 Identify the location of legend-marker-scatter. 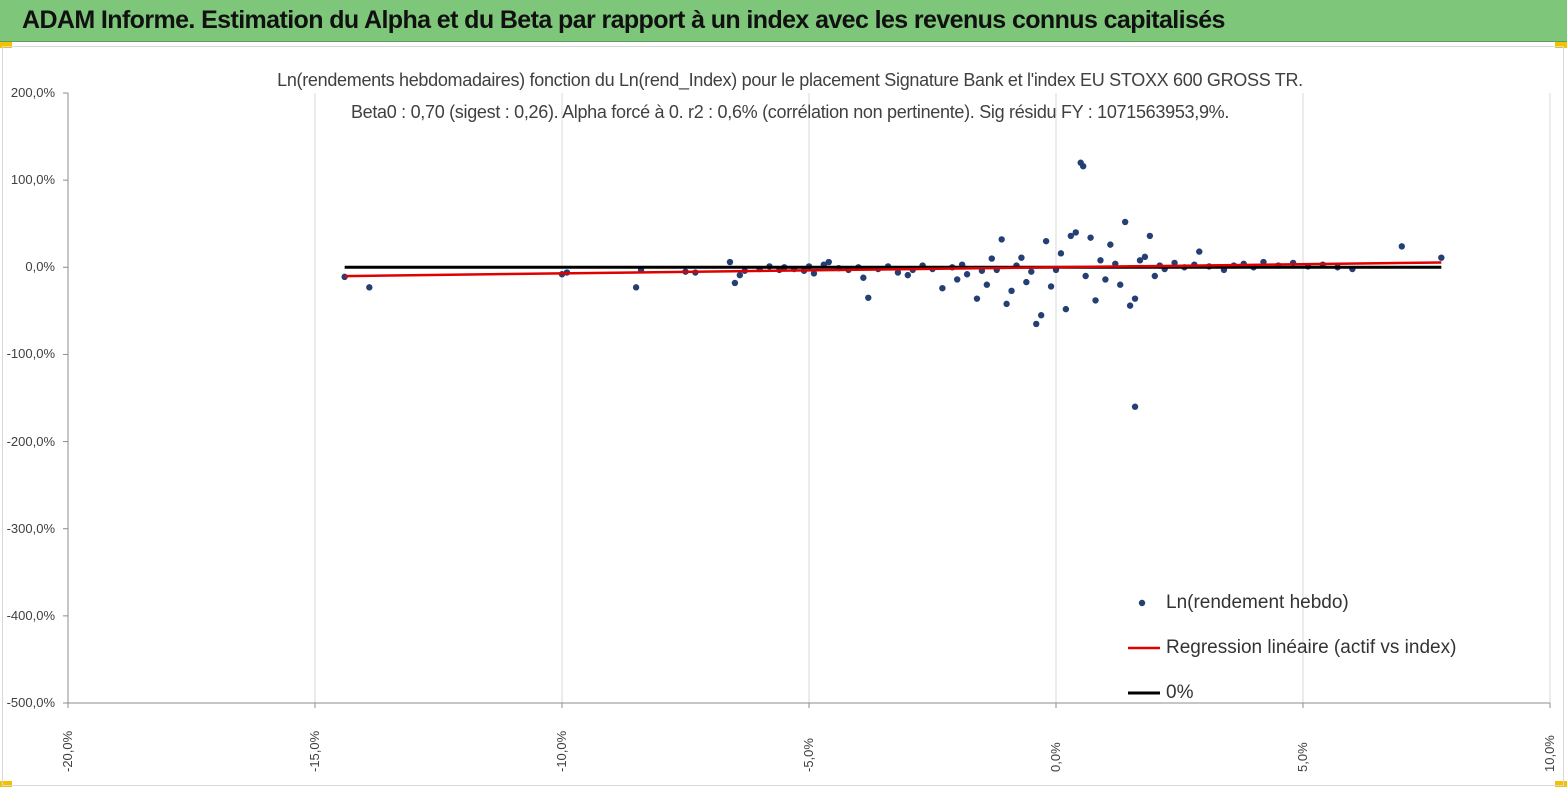
(1142, 603).